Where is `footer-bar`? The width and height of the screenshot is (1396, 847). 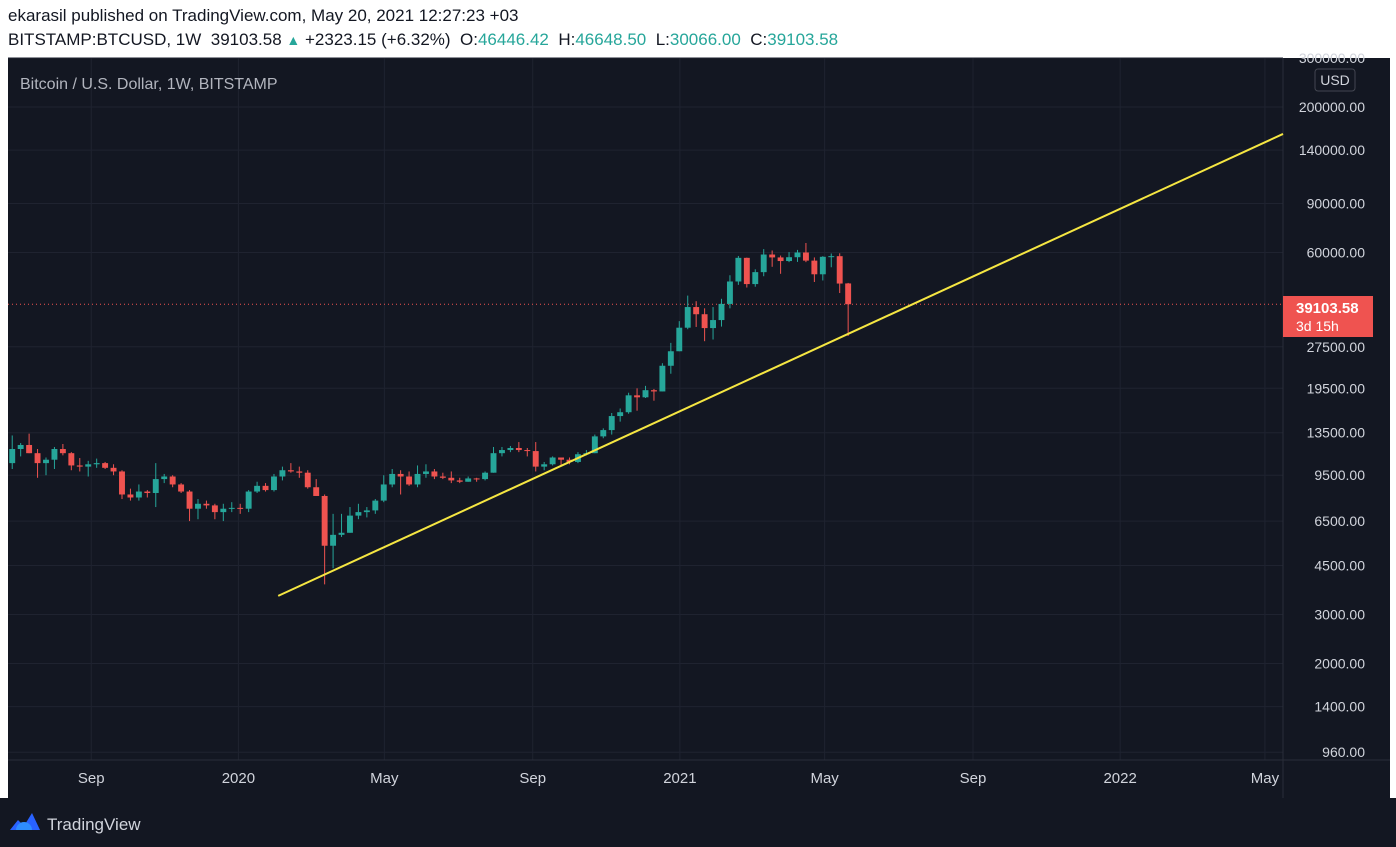 footer-bar is located at coordinates (698, 822).